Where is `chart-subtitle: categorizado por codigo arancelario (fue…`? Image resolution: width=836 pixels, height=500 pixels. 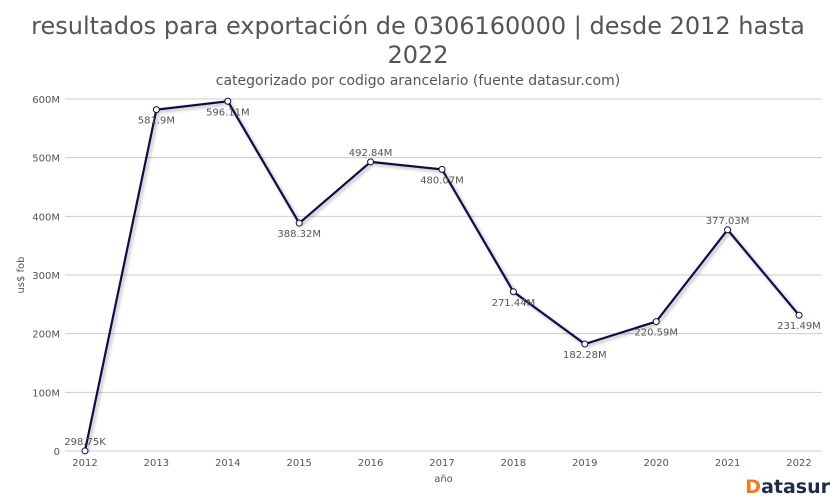
chart-subtitle: categorizado por codigo arancelario (fue… is located at coordinates (418, 81).